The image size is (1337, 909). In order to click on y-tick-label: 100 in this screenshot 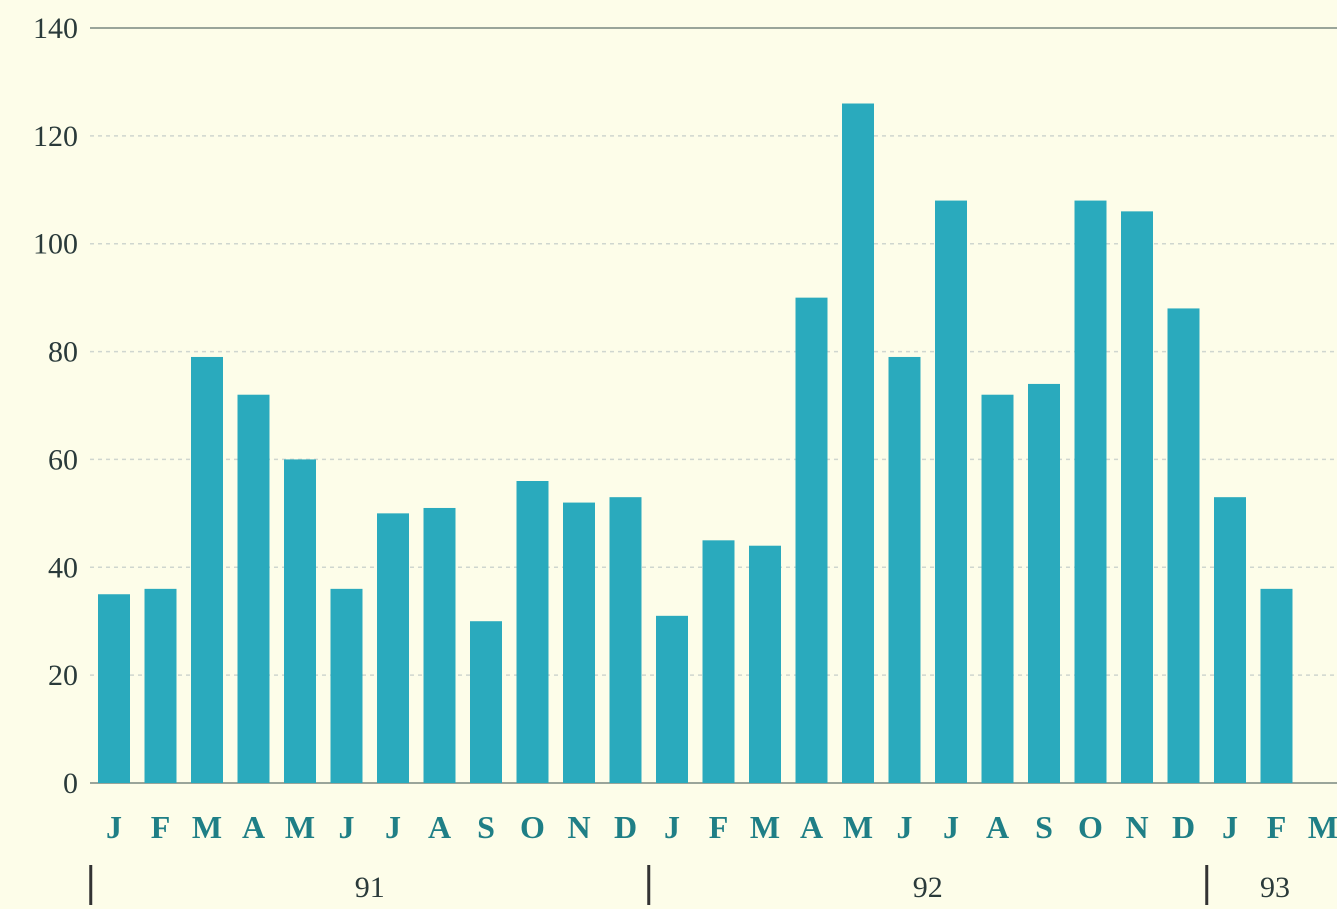, I will do `click(55, 244)`.